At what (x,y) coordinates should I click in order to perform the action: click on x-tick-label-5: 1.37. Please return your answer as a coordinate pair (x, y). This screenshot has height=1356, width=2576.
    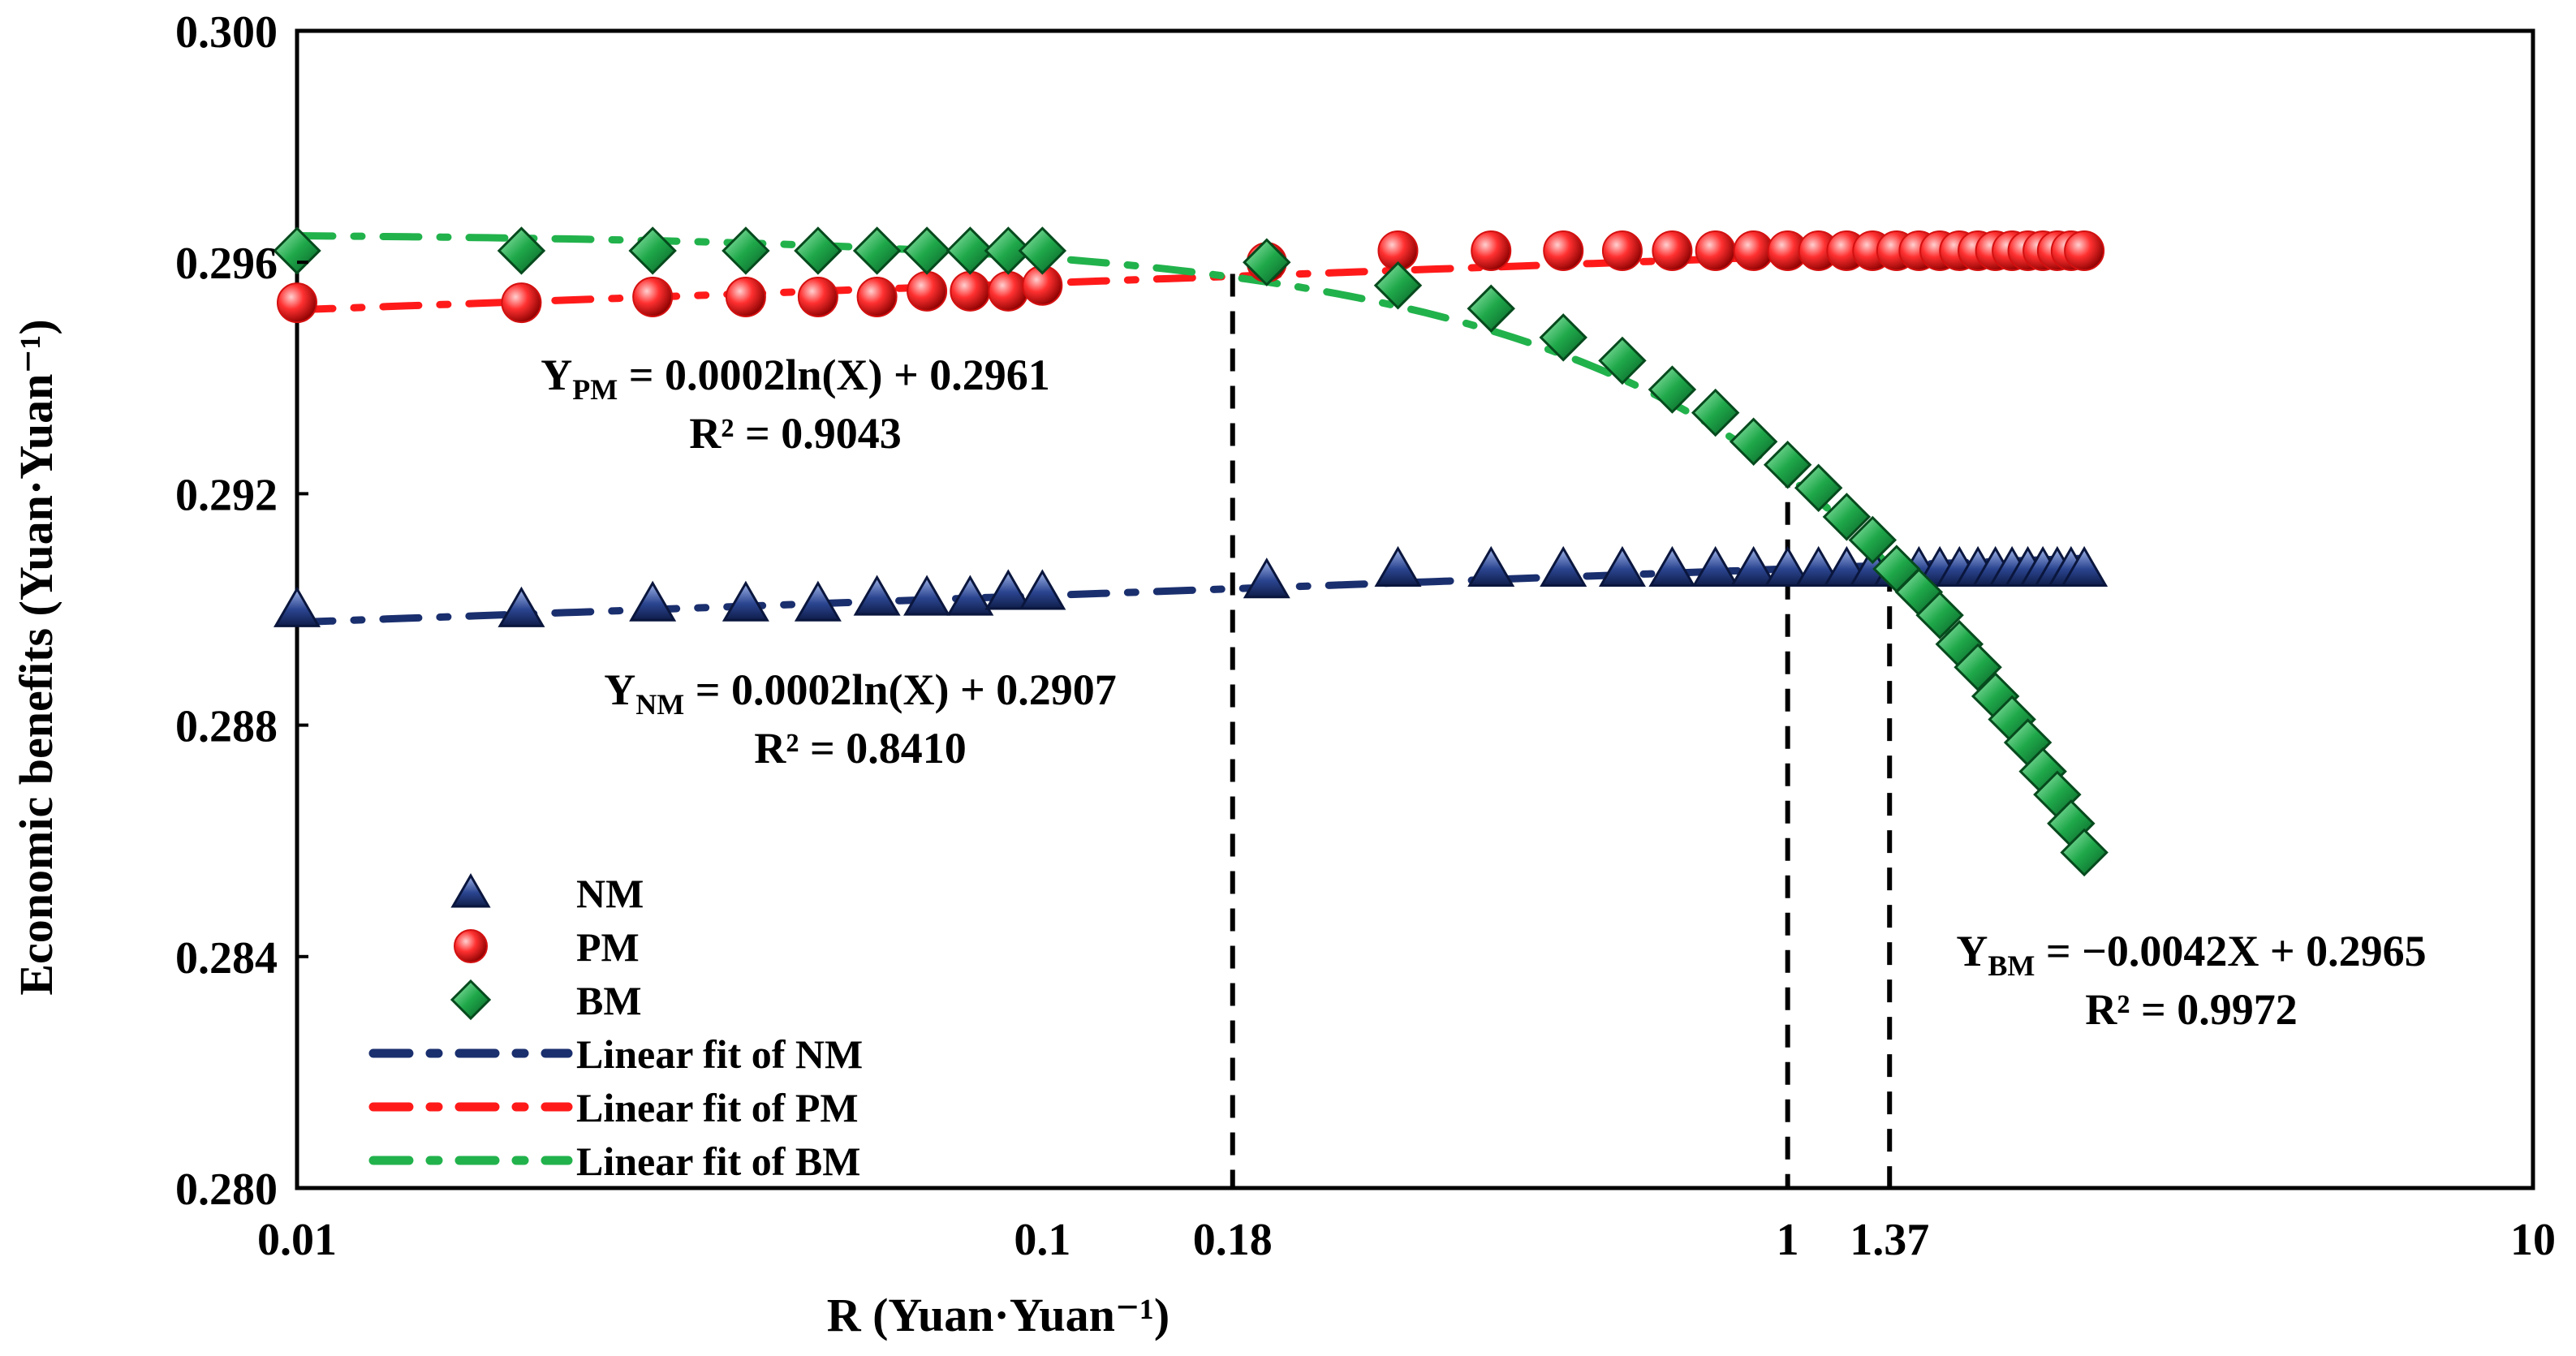
    Looking at the image, I should click on (1890, 1240).